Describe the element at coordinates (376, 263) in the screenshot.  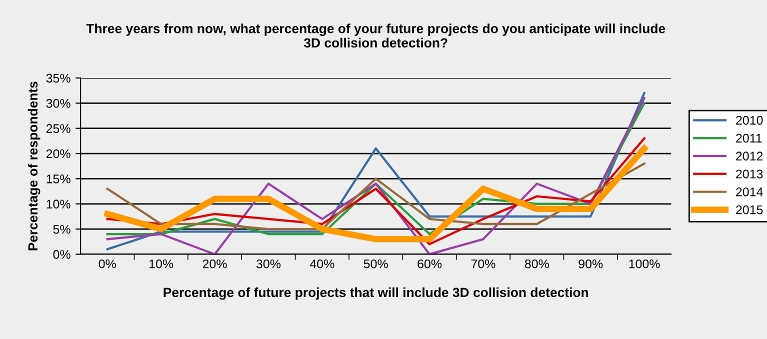
I see `x-tick-label: 50%` at that location.